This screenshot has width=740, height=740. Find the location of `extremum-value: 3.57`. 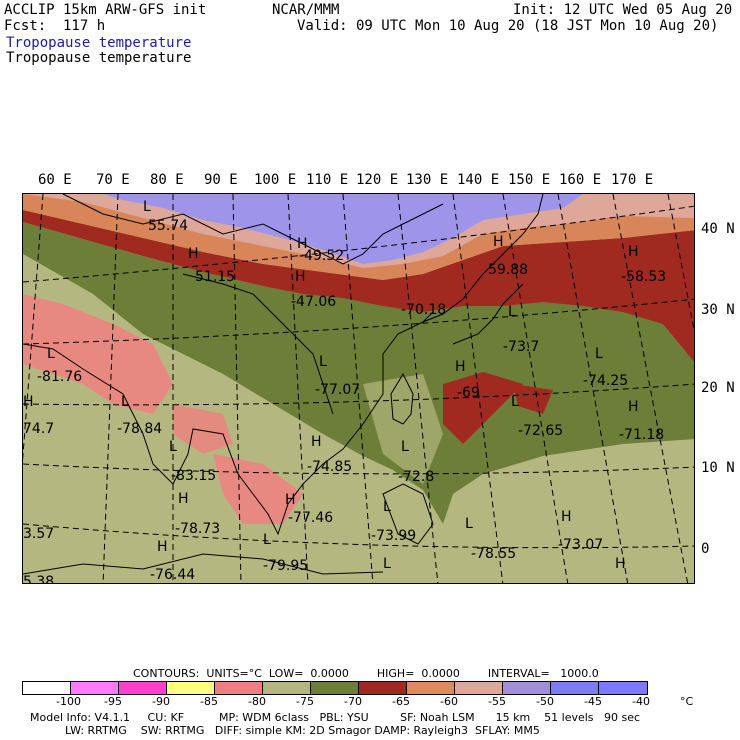

extremum-value: 3.57 is located at coordinates (38, 534).